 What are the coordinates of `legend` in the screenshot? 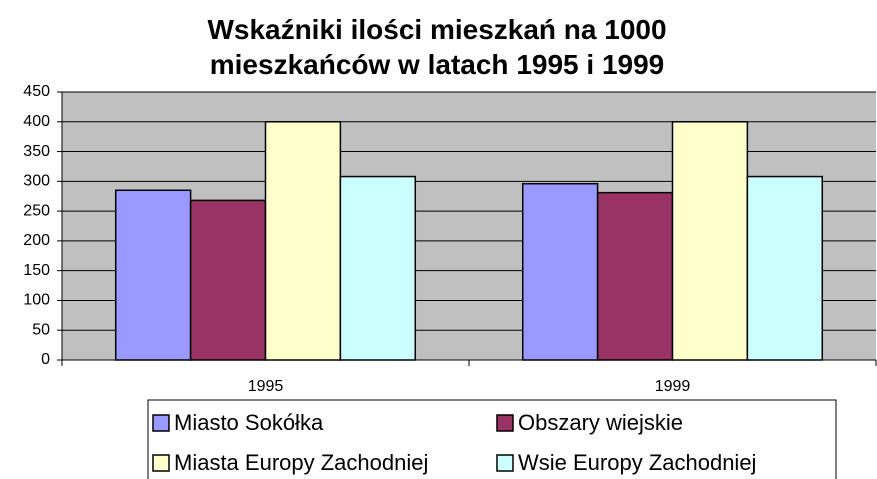 It's located at (492, 439).